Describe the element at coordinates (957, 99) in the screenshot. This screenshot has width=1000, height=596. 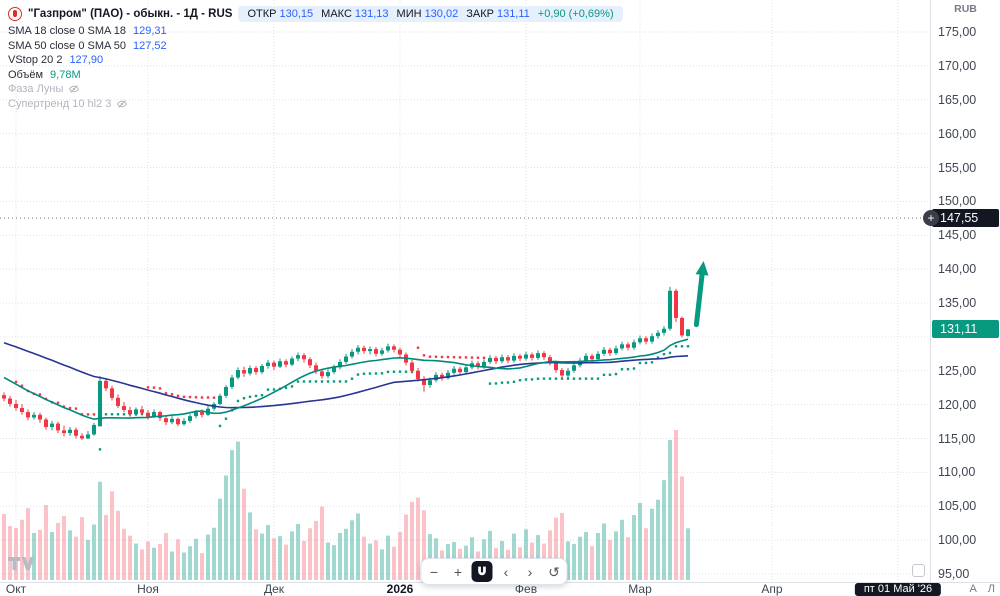
I see `price-tick: 165,00` at that location.